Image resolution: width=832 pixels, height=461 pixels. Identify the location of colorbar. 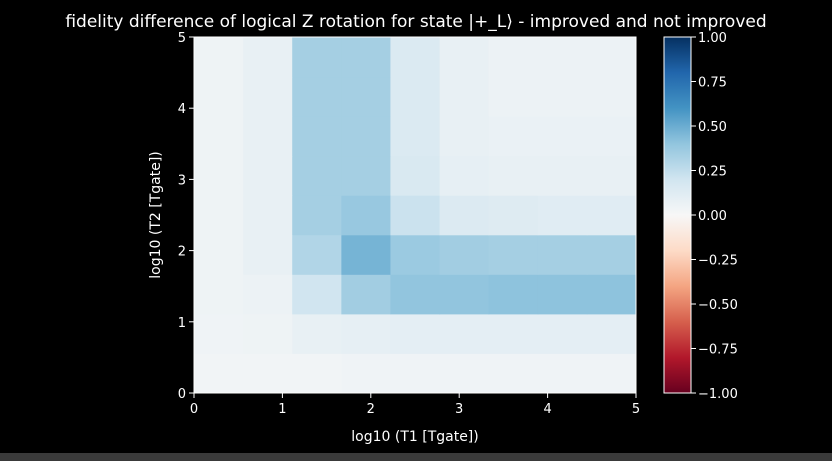
(677, 215).